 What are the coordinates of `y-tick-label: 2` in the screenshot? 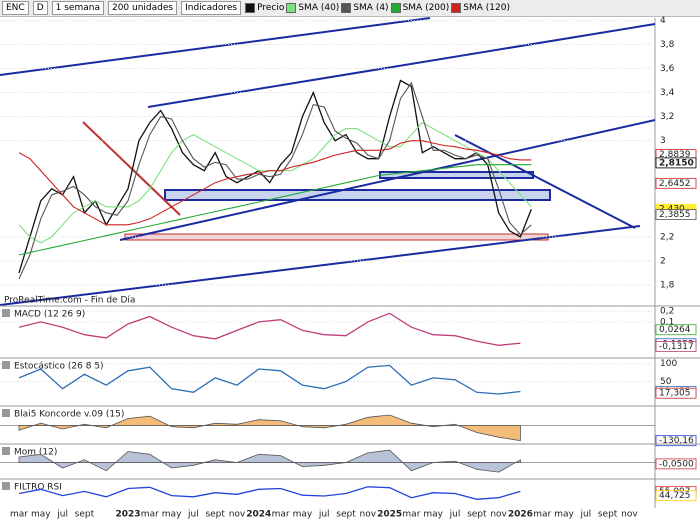 It's located at (663, 261).